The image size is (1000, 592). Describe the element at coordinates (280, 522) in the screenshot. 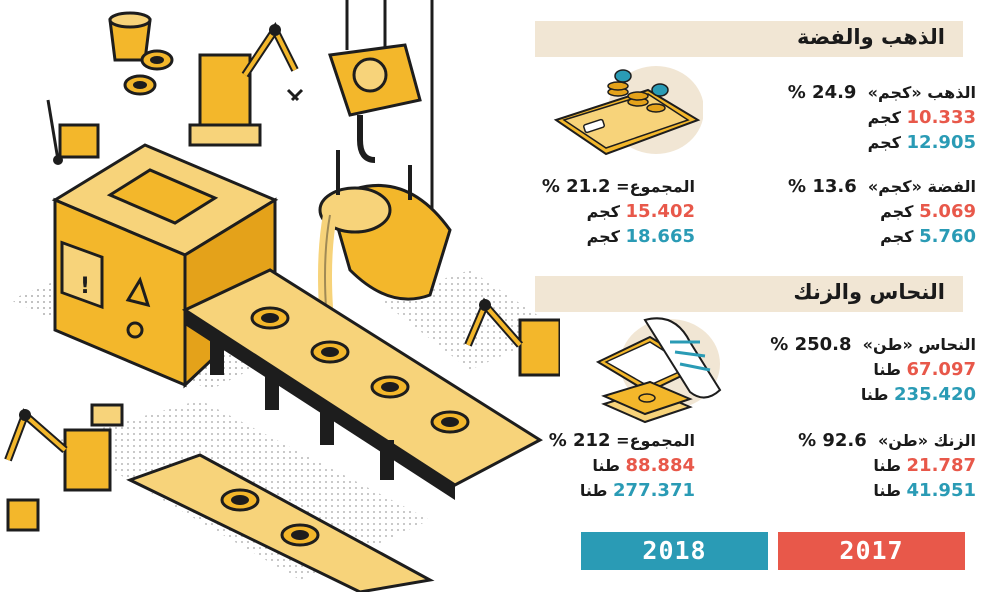

I see `conveyor-belt-lower-icon` at that location.